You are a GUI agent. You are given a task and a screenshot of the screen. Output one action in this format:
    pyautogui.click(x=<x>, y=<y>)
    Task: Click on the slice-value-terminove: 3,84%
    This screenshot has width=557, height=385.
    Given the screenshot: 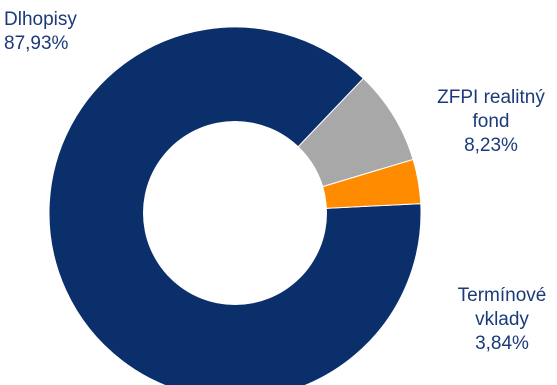 What is the action you would take?
    pyautogui.click(x=502, y=343)
    